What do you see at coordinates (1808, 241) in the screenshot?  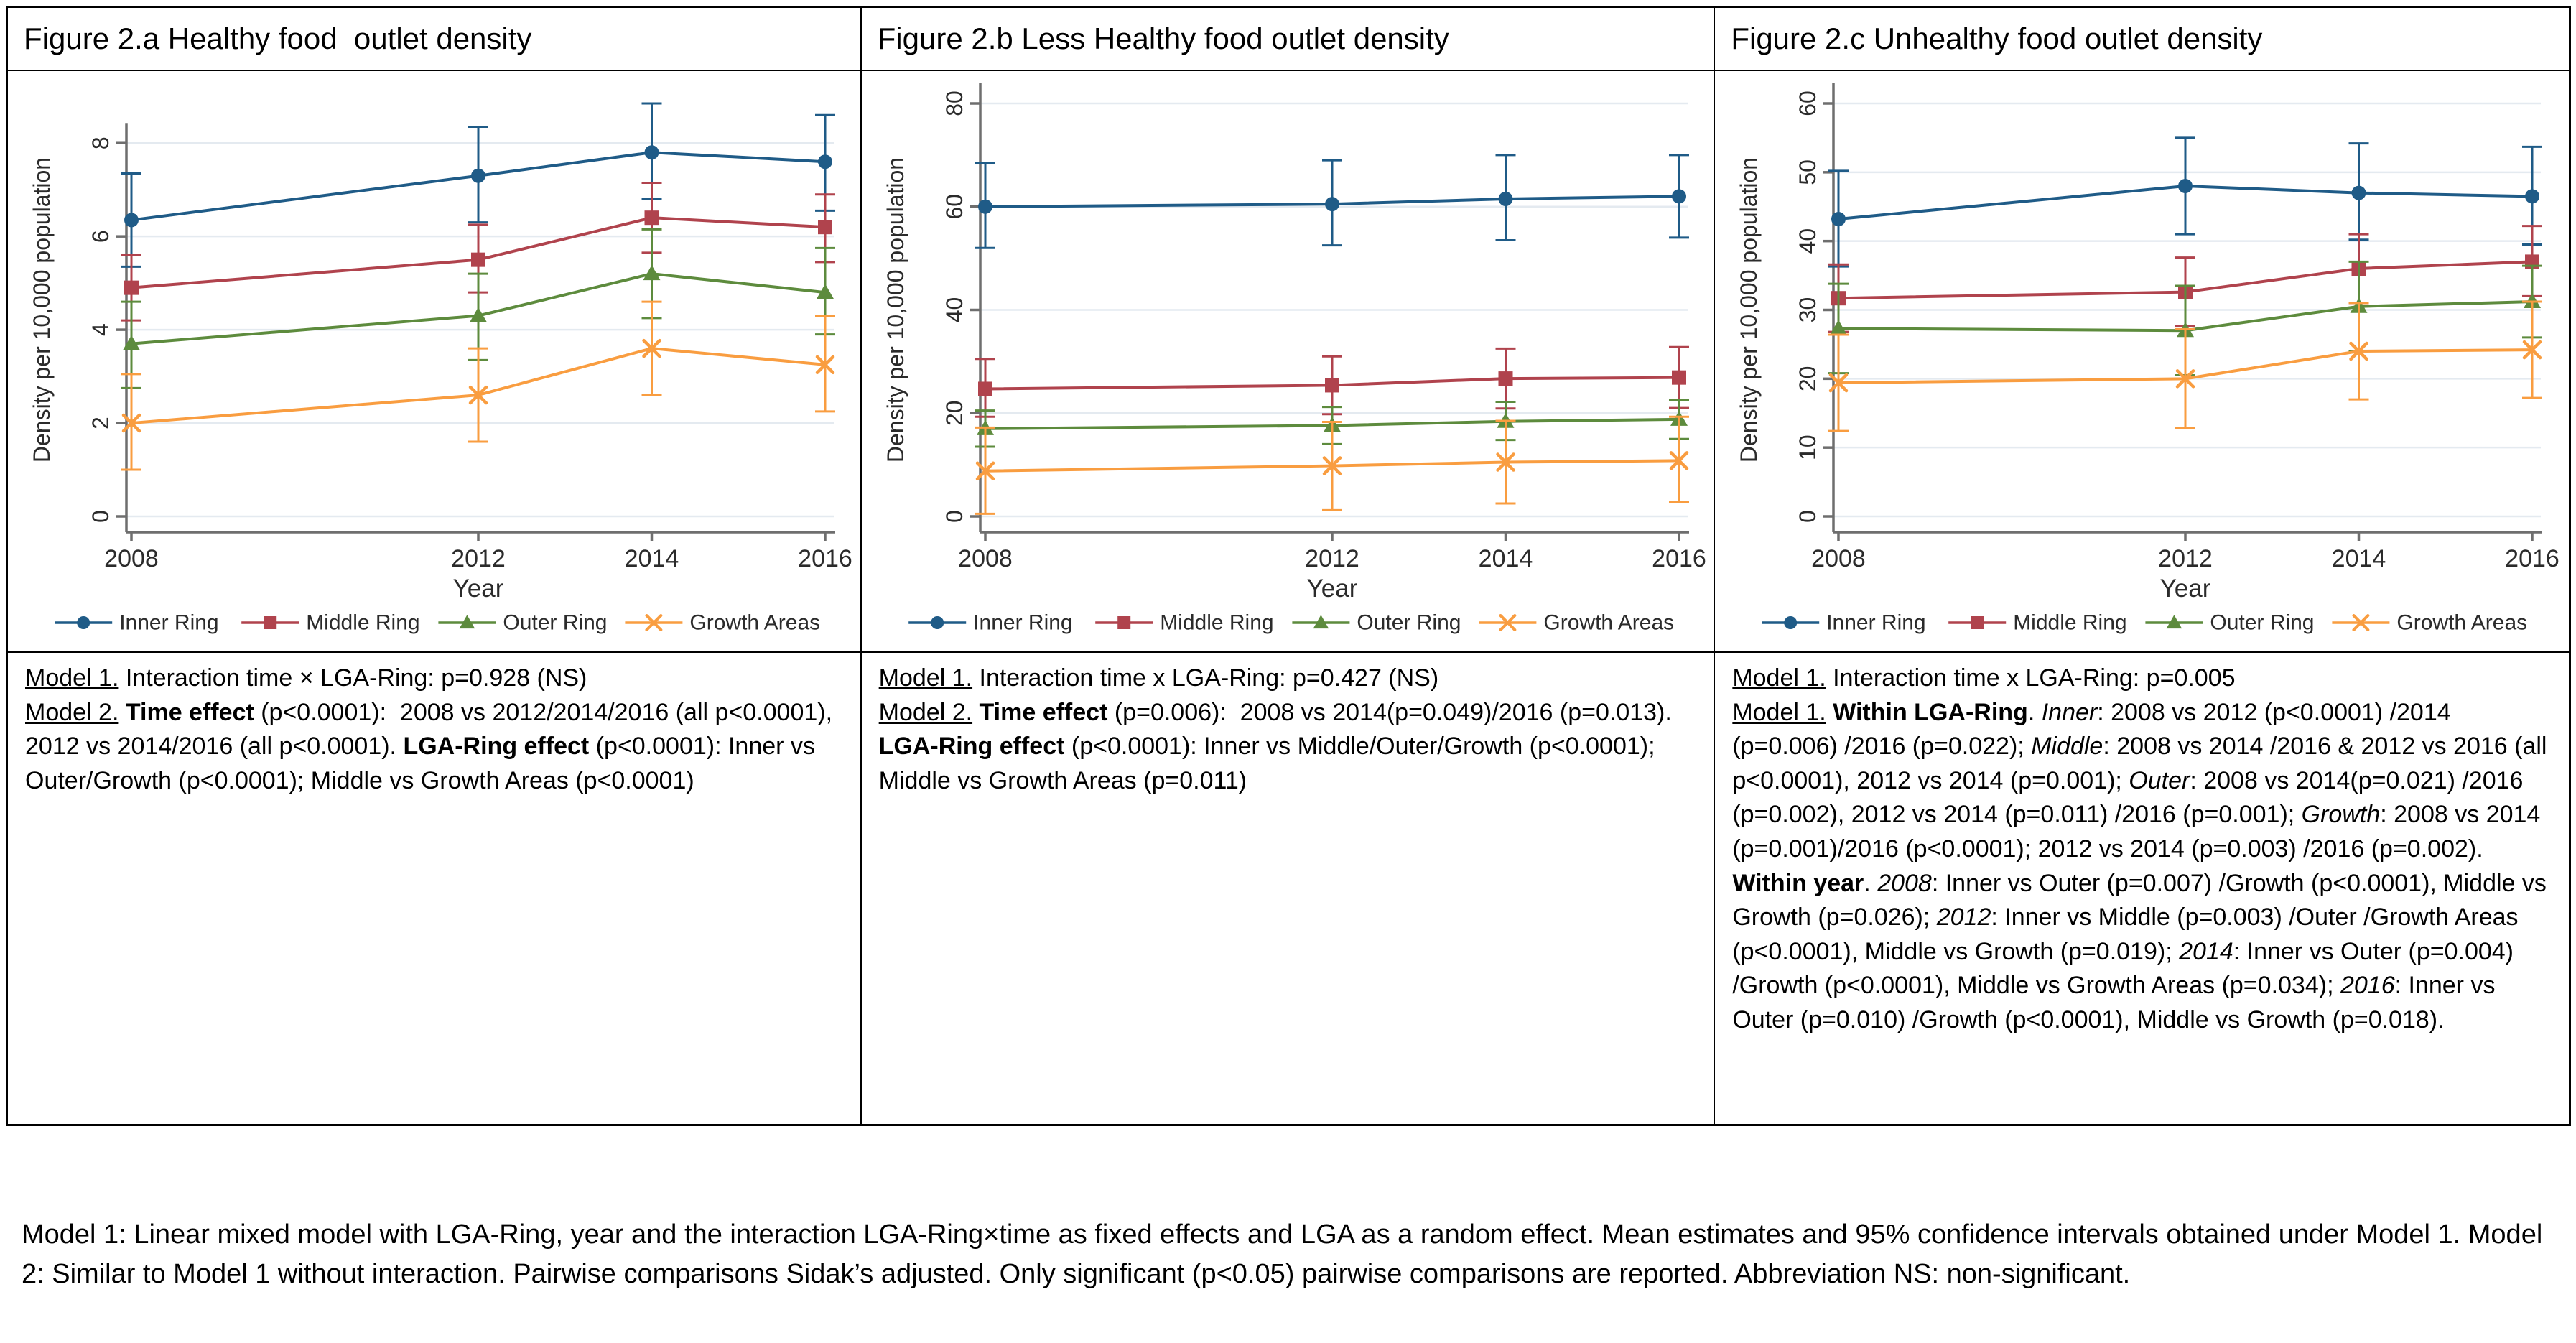 I see `y-tick-label: 40` at bounding box center [1808, 241].